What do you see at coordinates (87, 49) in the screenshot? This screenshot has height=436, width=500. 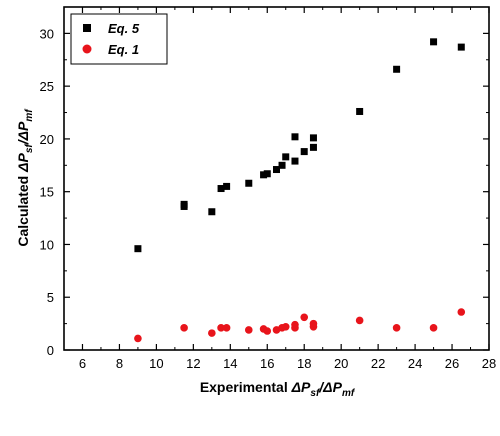 I see `legend-marker-eq1` at bounding box center [87, 49].